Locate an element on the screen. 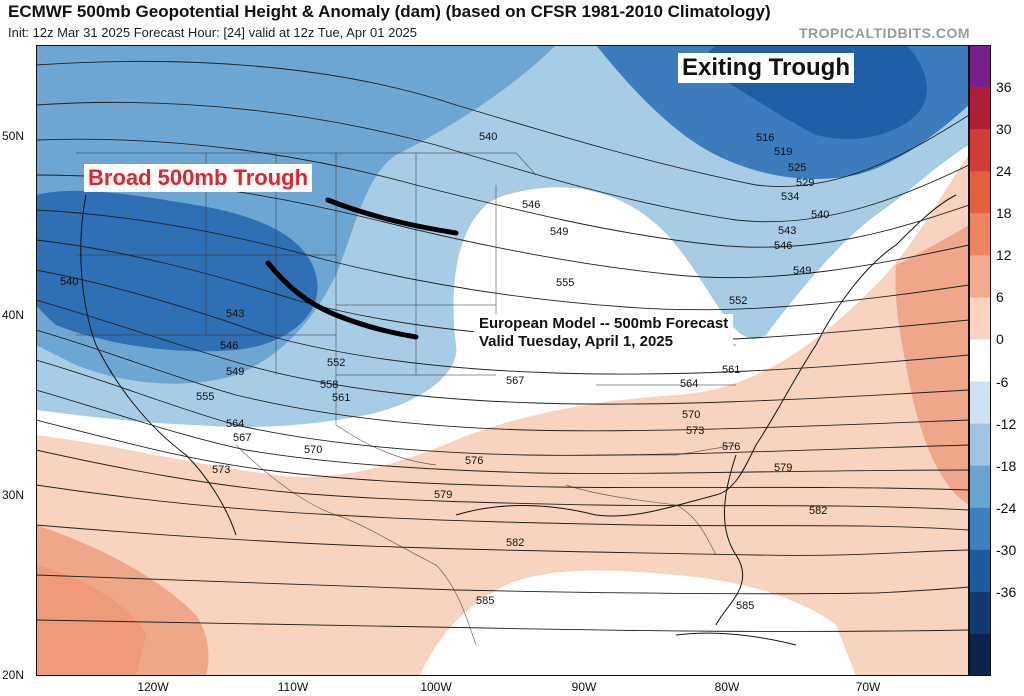 This screenshot has width=1024, height=696. anomaly-colorbar is located at coordinates (980, 360).